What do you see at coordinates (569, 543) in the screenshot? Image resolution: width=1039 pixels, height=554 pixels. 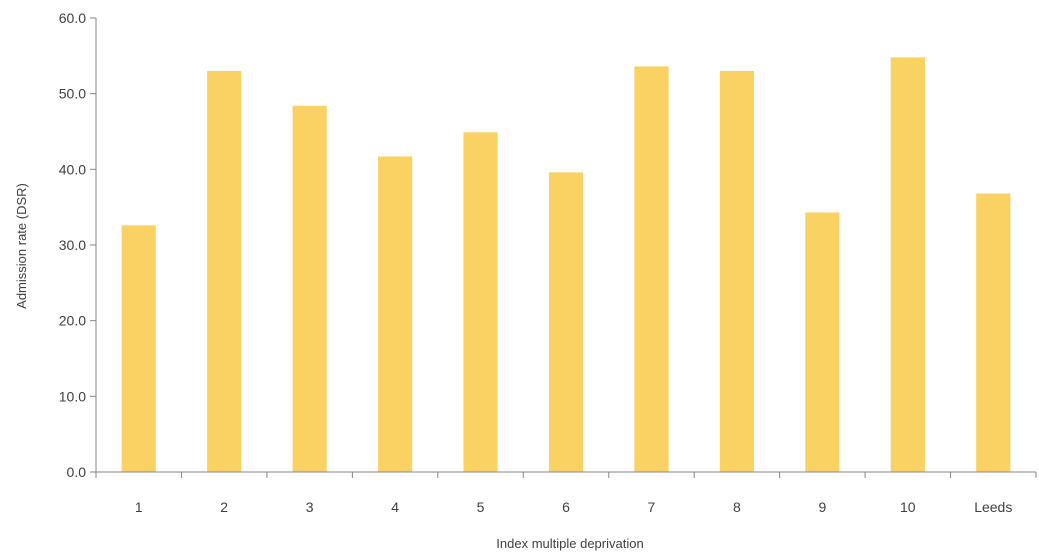 I see `x-axis-title: Index multiple deprivation` at bounding box center [569, 543].